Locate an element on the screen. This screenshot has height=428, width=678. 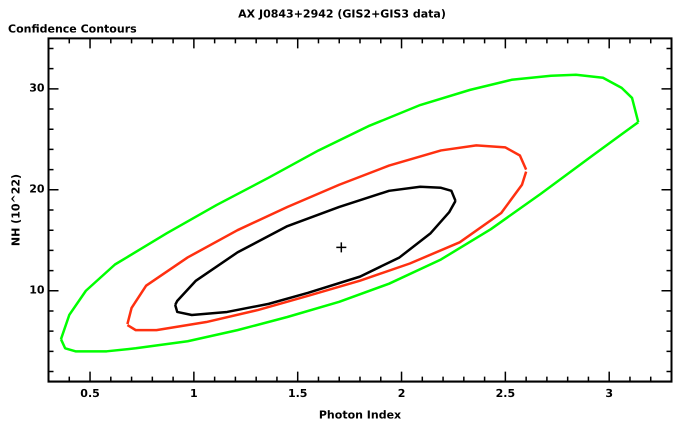
x-tick-label: 3 is located at coordinates (609, 393).